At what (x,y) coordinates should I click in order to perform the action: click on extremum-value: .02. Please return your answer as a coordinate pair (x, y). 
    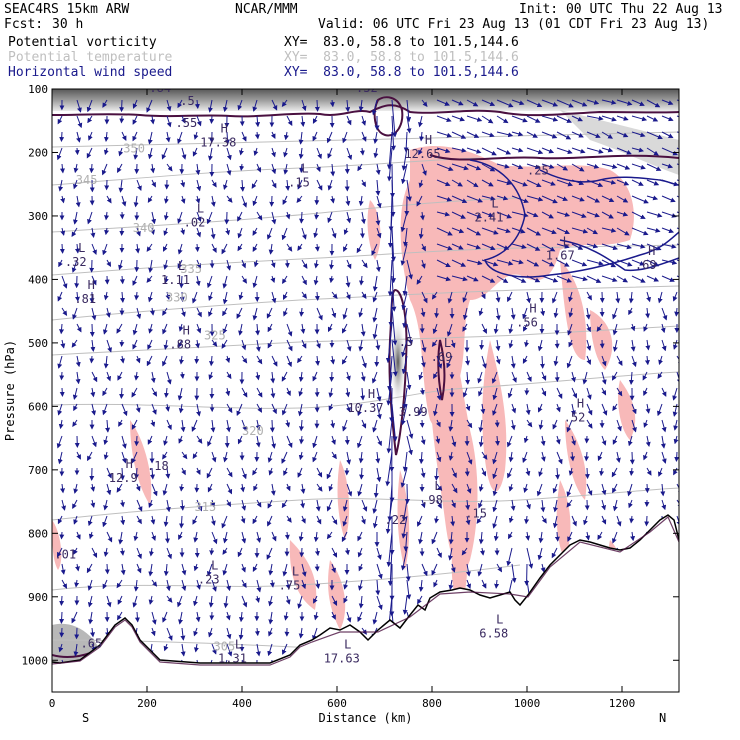
    Looking at the image, I should click on (195, 223).